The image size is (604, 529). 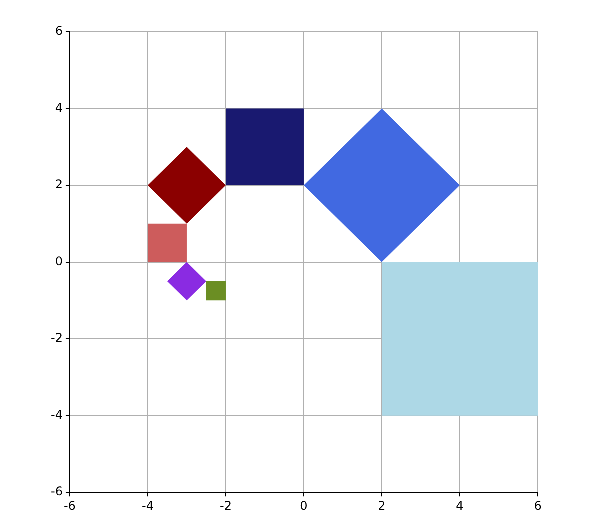 I want to click on y-tick-label: 4, so click(x=59, y=107).